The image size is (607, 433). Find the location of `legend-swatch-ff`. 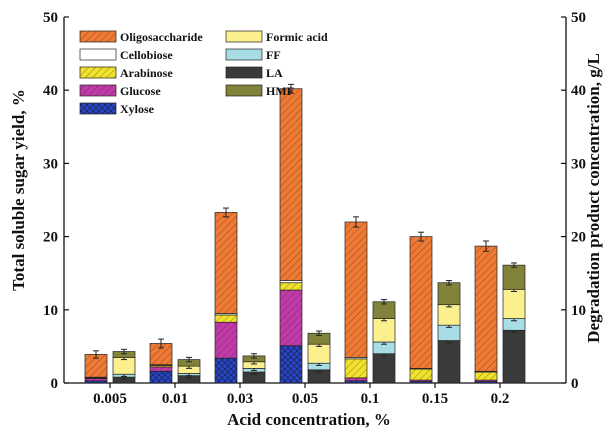

legend-swatch-ff is located at coordinates (244, 54).